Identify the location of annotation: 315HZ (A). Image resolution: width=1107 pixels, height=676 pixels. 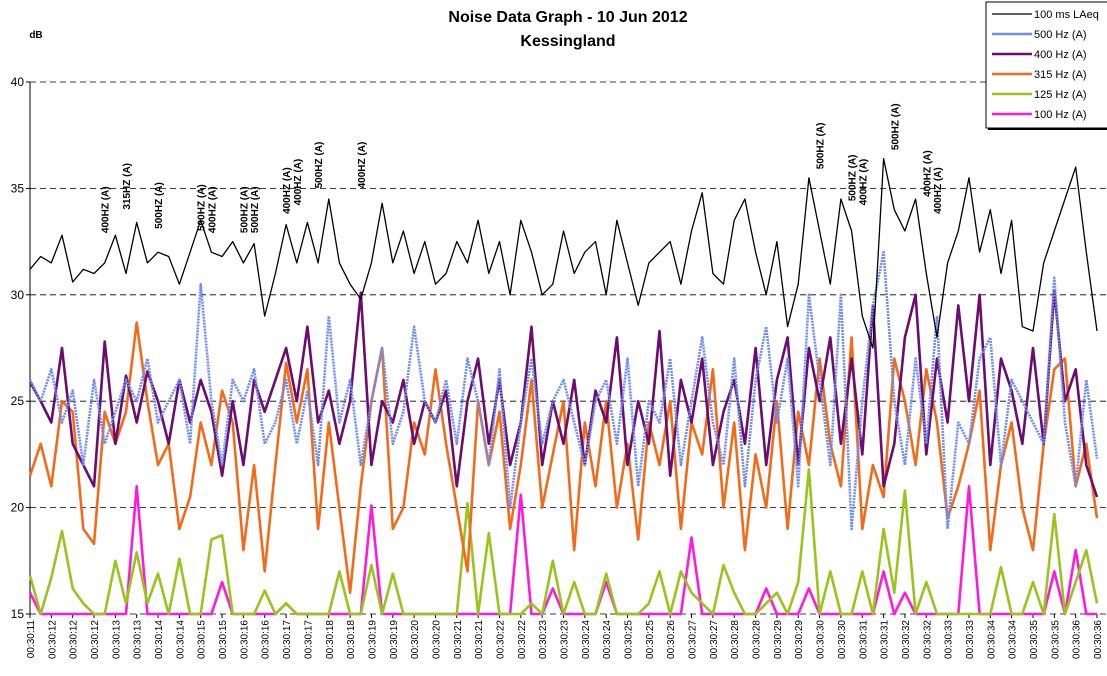
(127, 186).